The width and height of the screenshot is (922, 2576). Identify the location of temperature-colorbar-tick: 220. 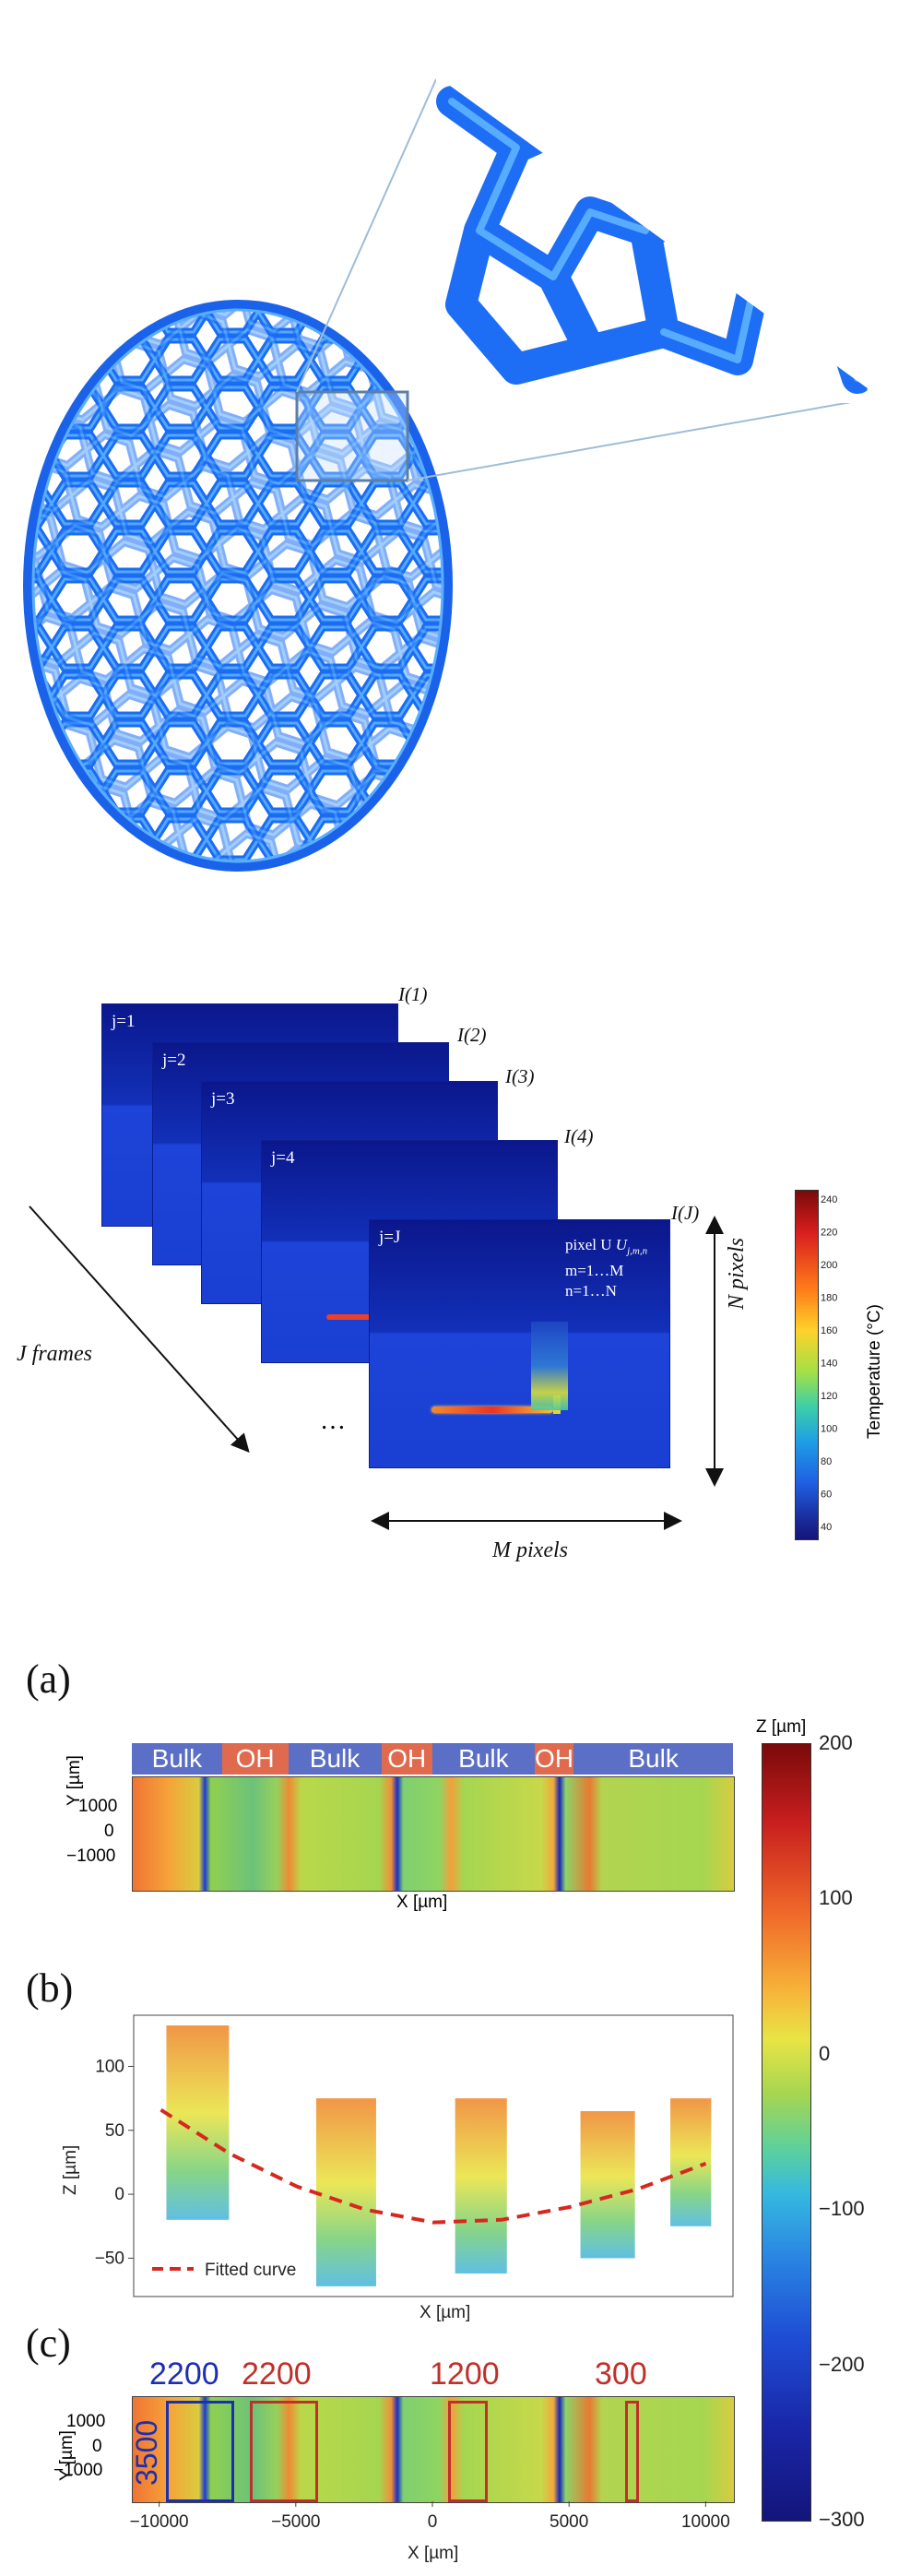
(829, 1233).